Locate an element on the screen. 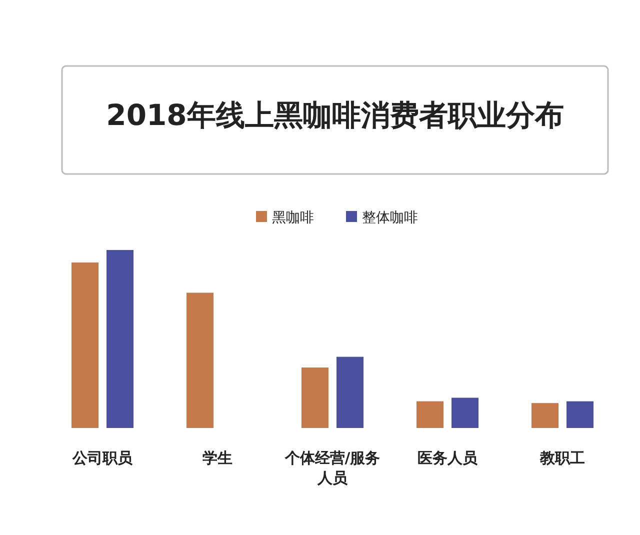 This screenshot has height=535, width=640. x-tick-label: 公司职员 is located at coordinates (103, 458).